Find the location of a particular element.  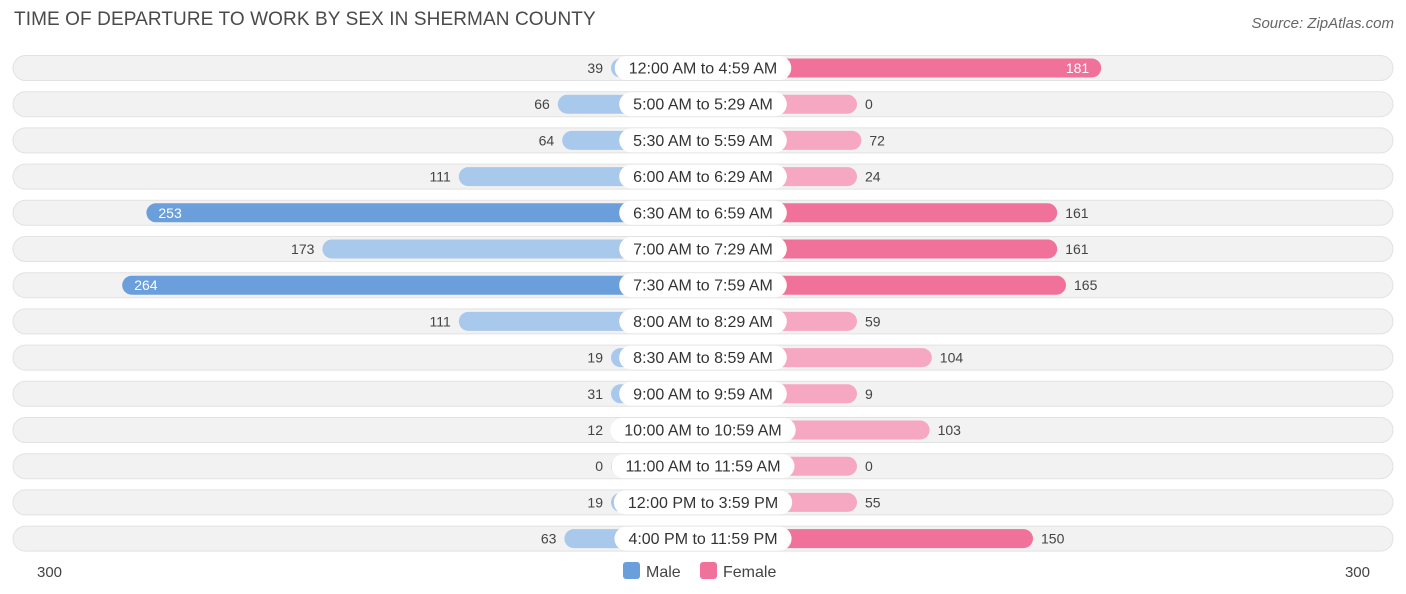

category-label: 12:00 PM to 3:59 PM is located at coordinates (703, 503).